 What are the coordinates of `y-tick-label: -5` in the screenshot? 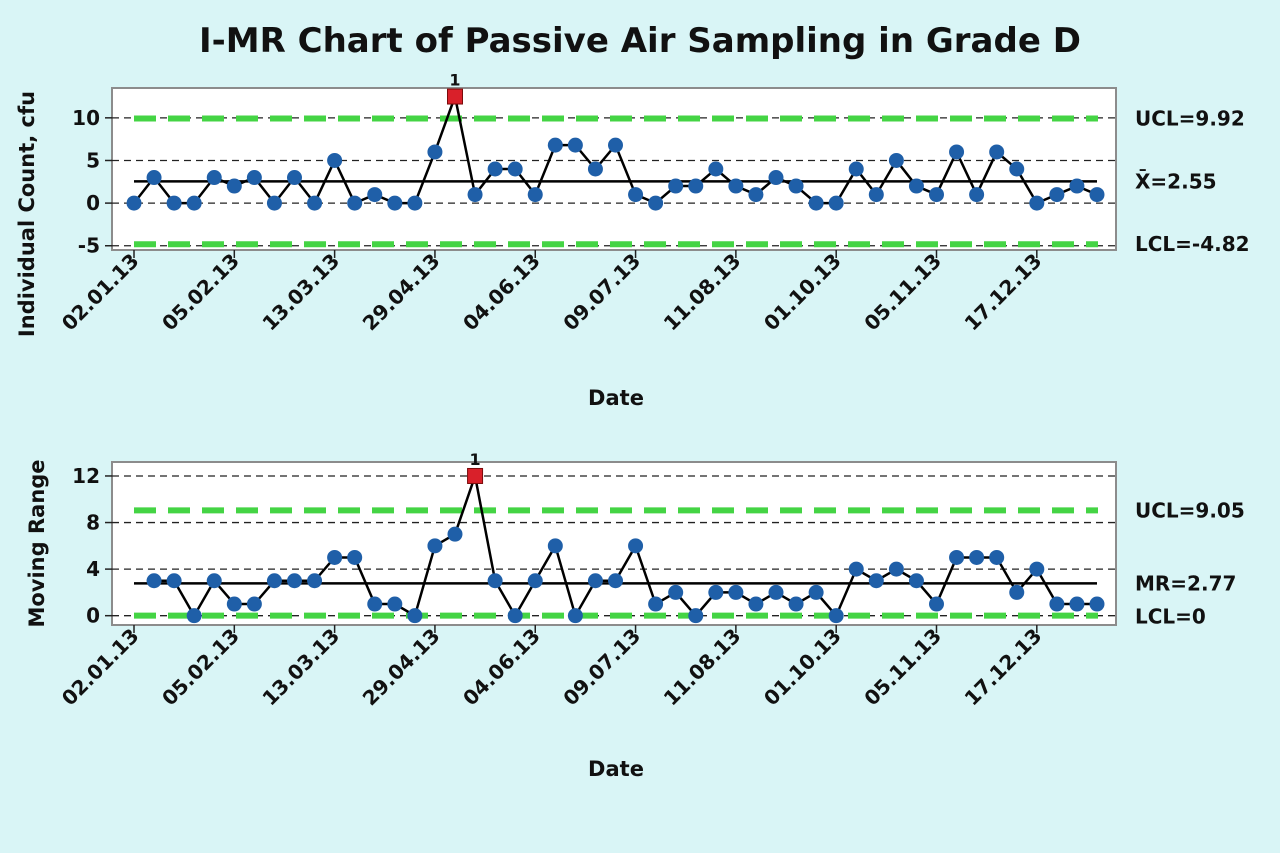 It's located at (89, 246).